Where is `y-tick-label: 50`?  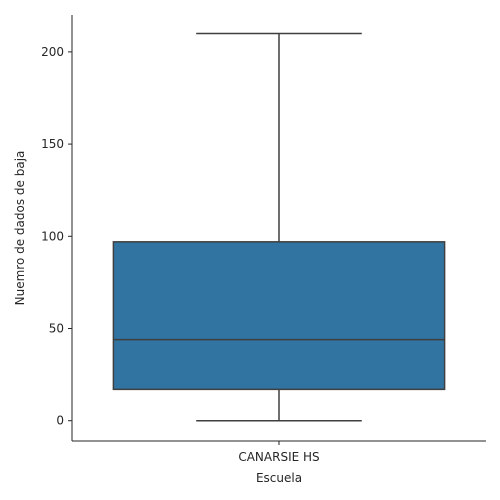
y-tick-label: 50 is located at coordinates (56, 329).